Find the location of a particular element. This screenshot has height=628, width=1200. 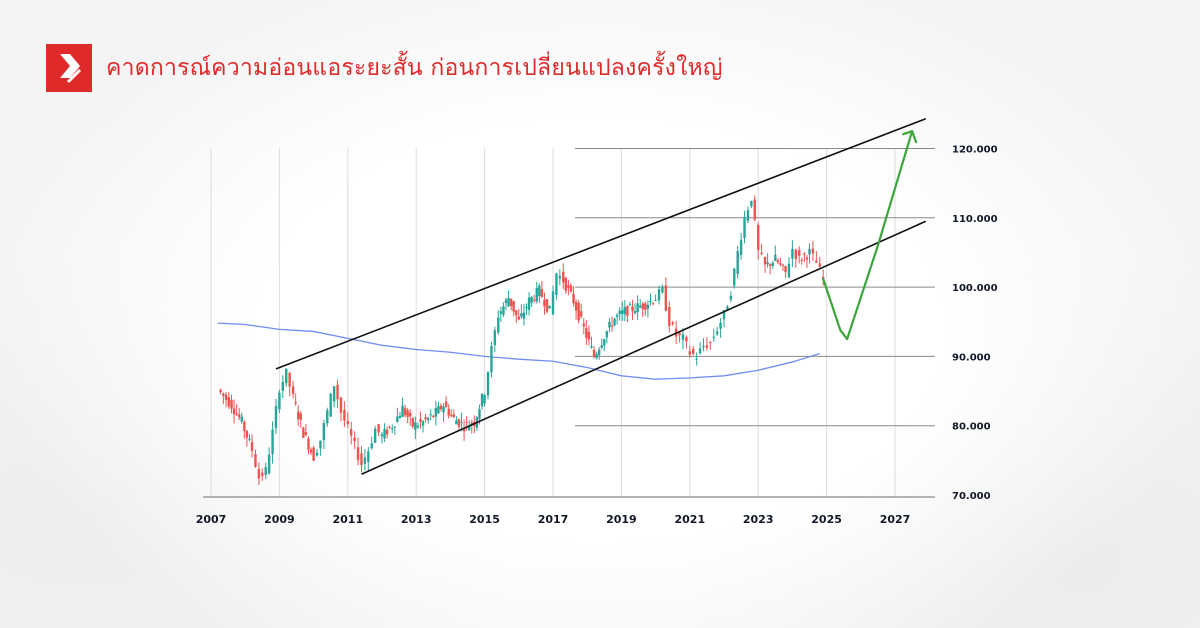

x-tick-label: 2025 is located at coordinates (826, 519).